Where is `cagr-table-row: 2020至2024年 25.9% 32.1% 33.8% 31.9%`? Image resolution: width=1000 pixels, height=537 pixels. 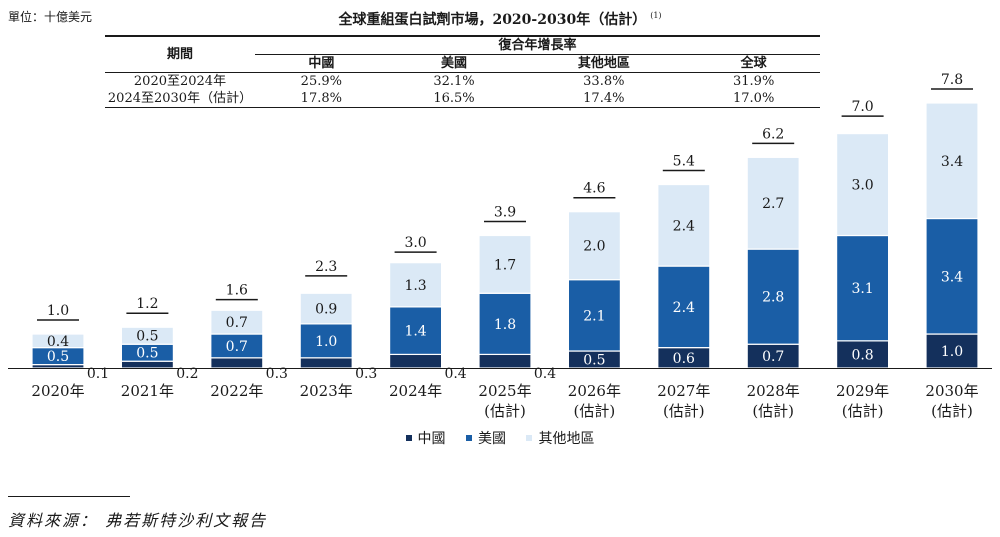 cagr-table-row: 2020至2024年 25.9% 32.1% 33.8% 31.9% is located at coordinates (462, 82).